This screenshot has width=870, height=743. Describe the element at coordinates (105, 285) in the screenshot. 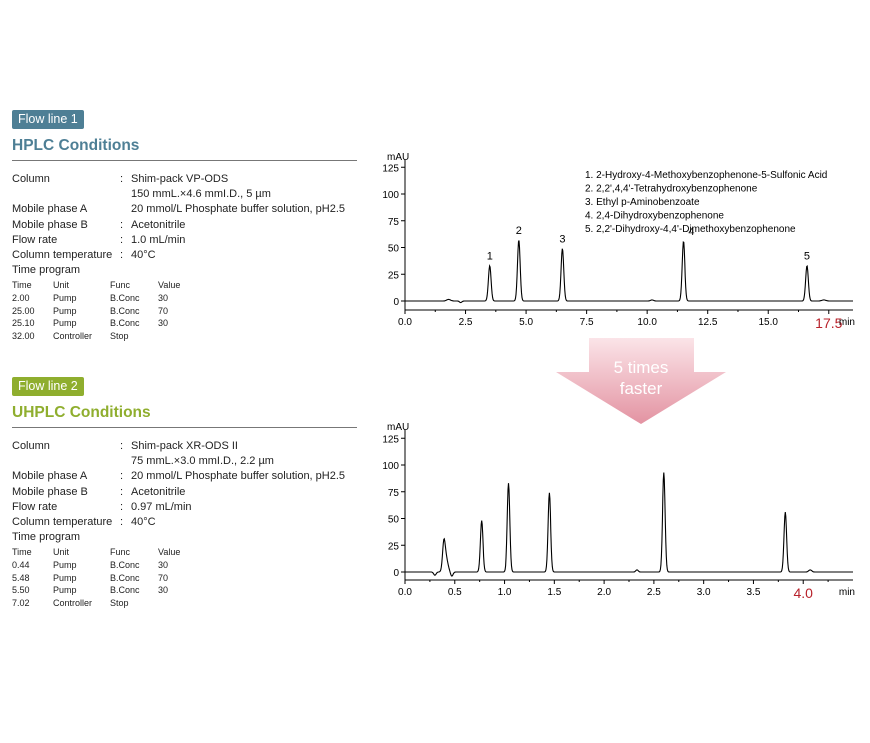

I see `time-program-header-row: Time Unit Func Value` at that location.